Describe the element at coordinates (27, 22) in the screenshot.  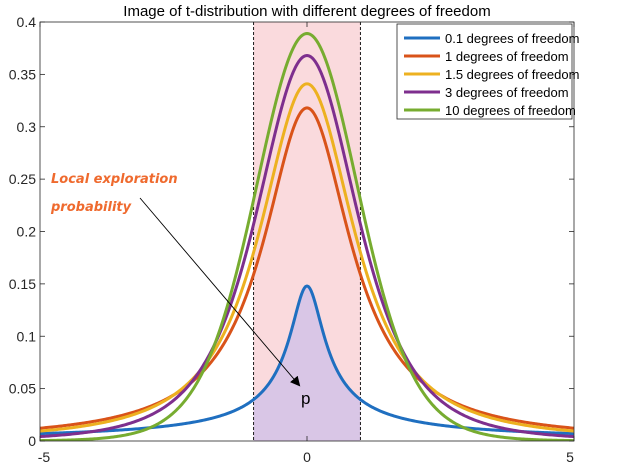
I see `y-tick-label-8: 0.4` at that location.